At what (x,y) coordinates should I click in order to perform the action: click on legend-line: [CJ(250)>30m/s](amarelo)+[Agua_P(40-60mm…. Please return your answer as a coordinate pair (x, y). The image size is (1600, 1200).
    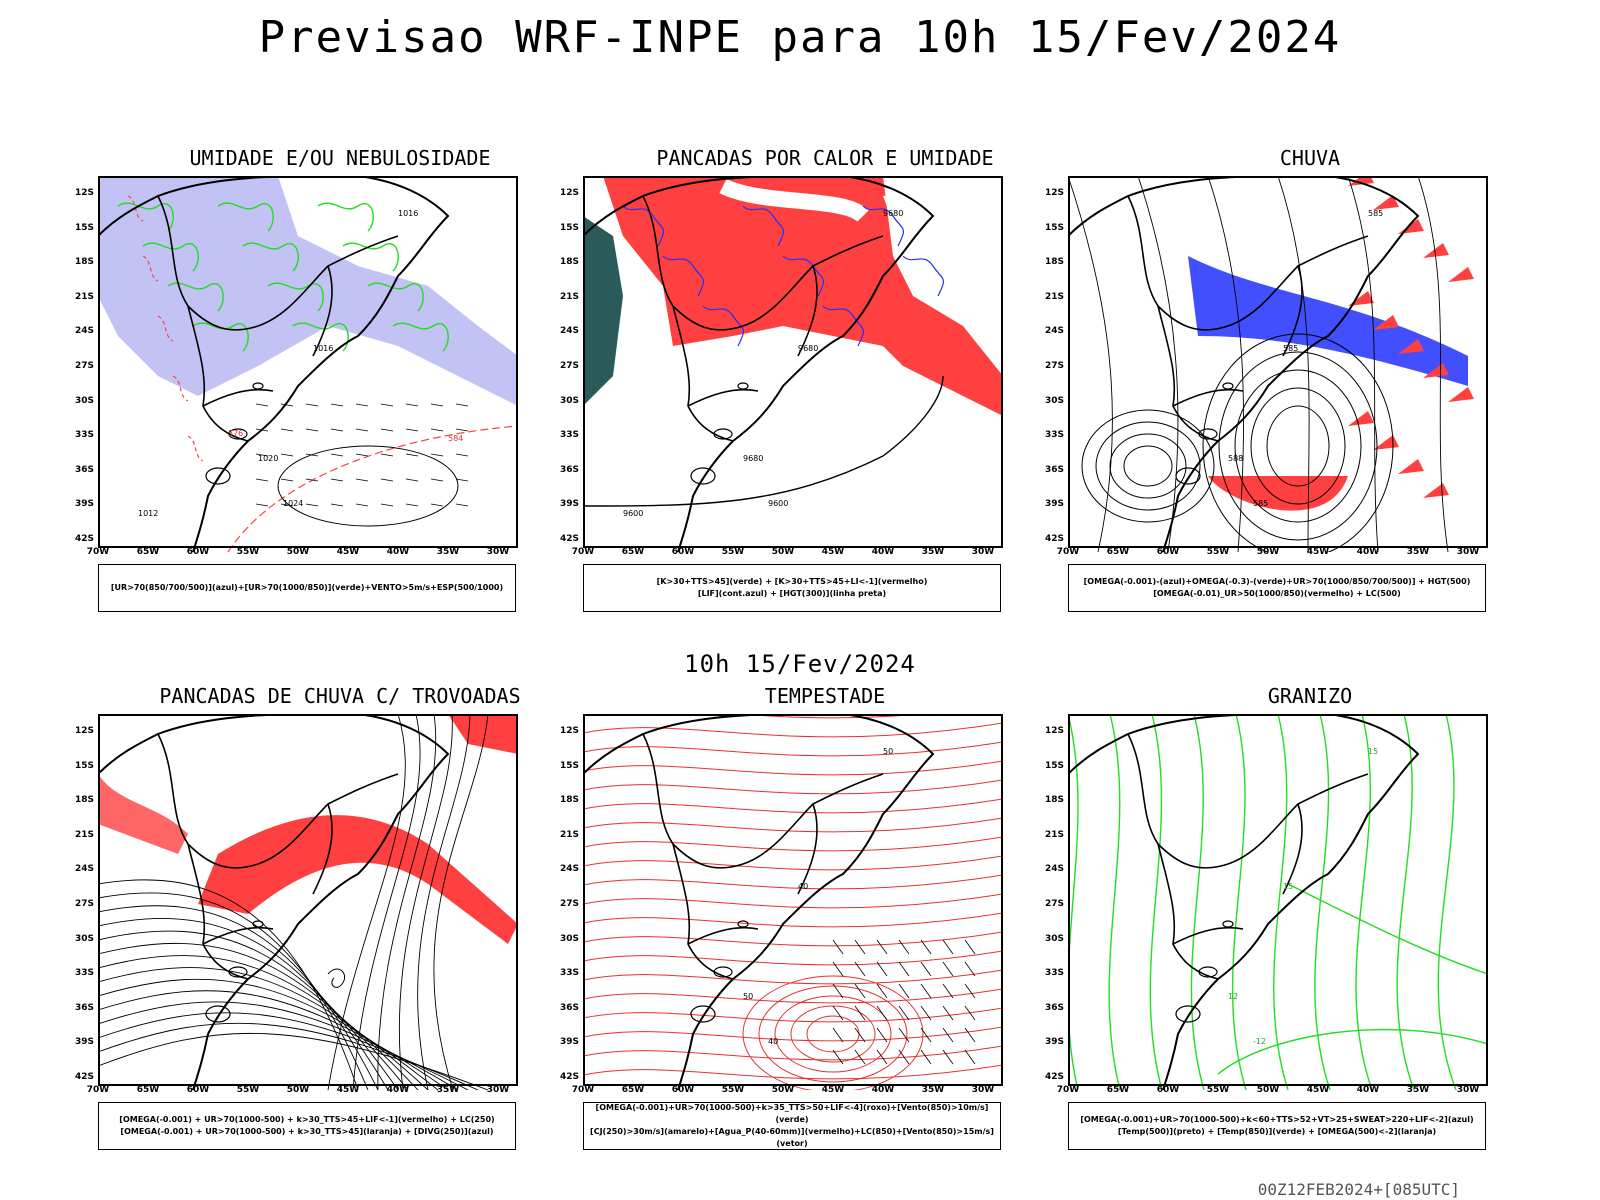
    Looking at the image, I should click on (792, 1137).